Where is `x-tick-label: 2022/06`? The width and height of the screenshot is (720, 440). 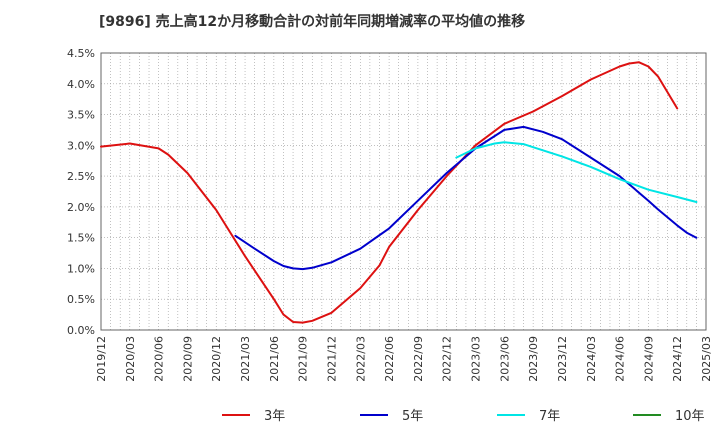 x-tick-label: 2022/06 is located at coordinates (389, 359).